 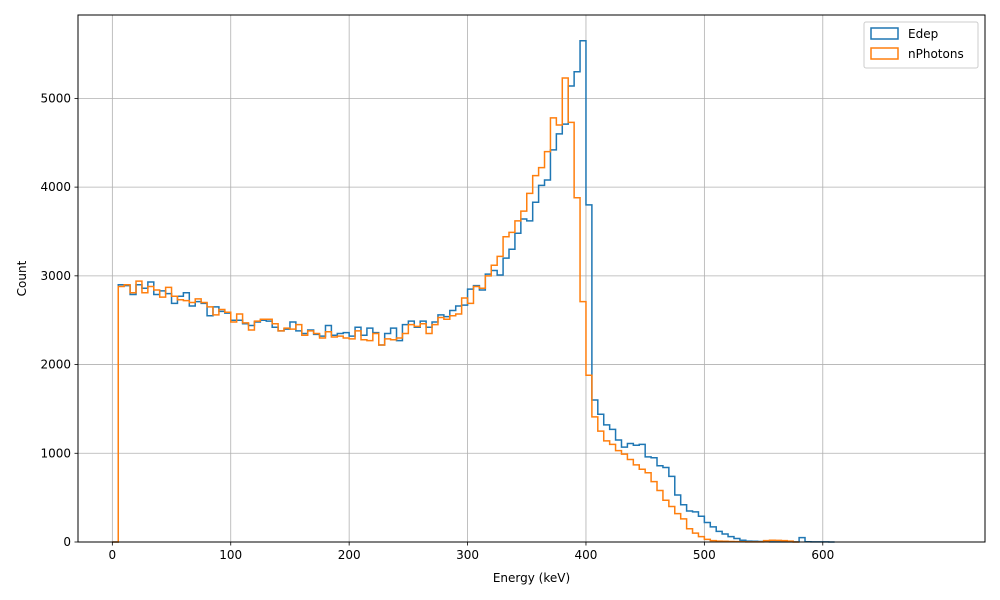 What do you see at coordinates (923, 34) in the screenshot?
I see `legend-label-edep: Edep` at bounding box center [923, 34].